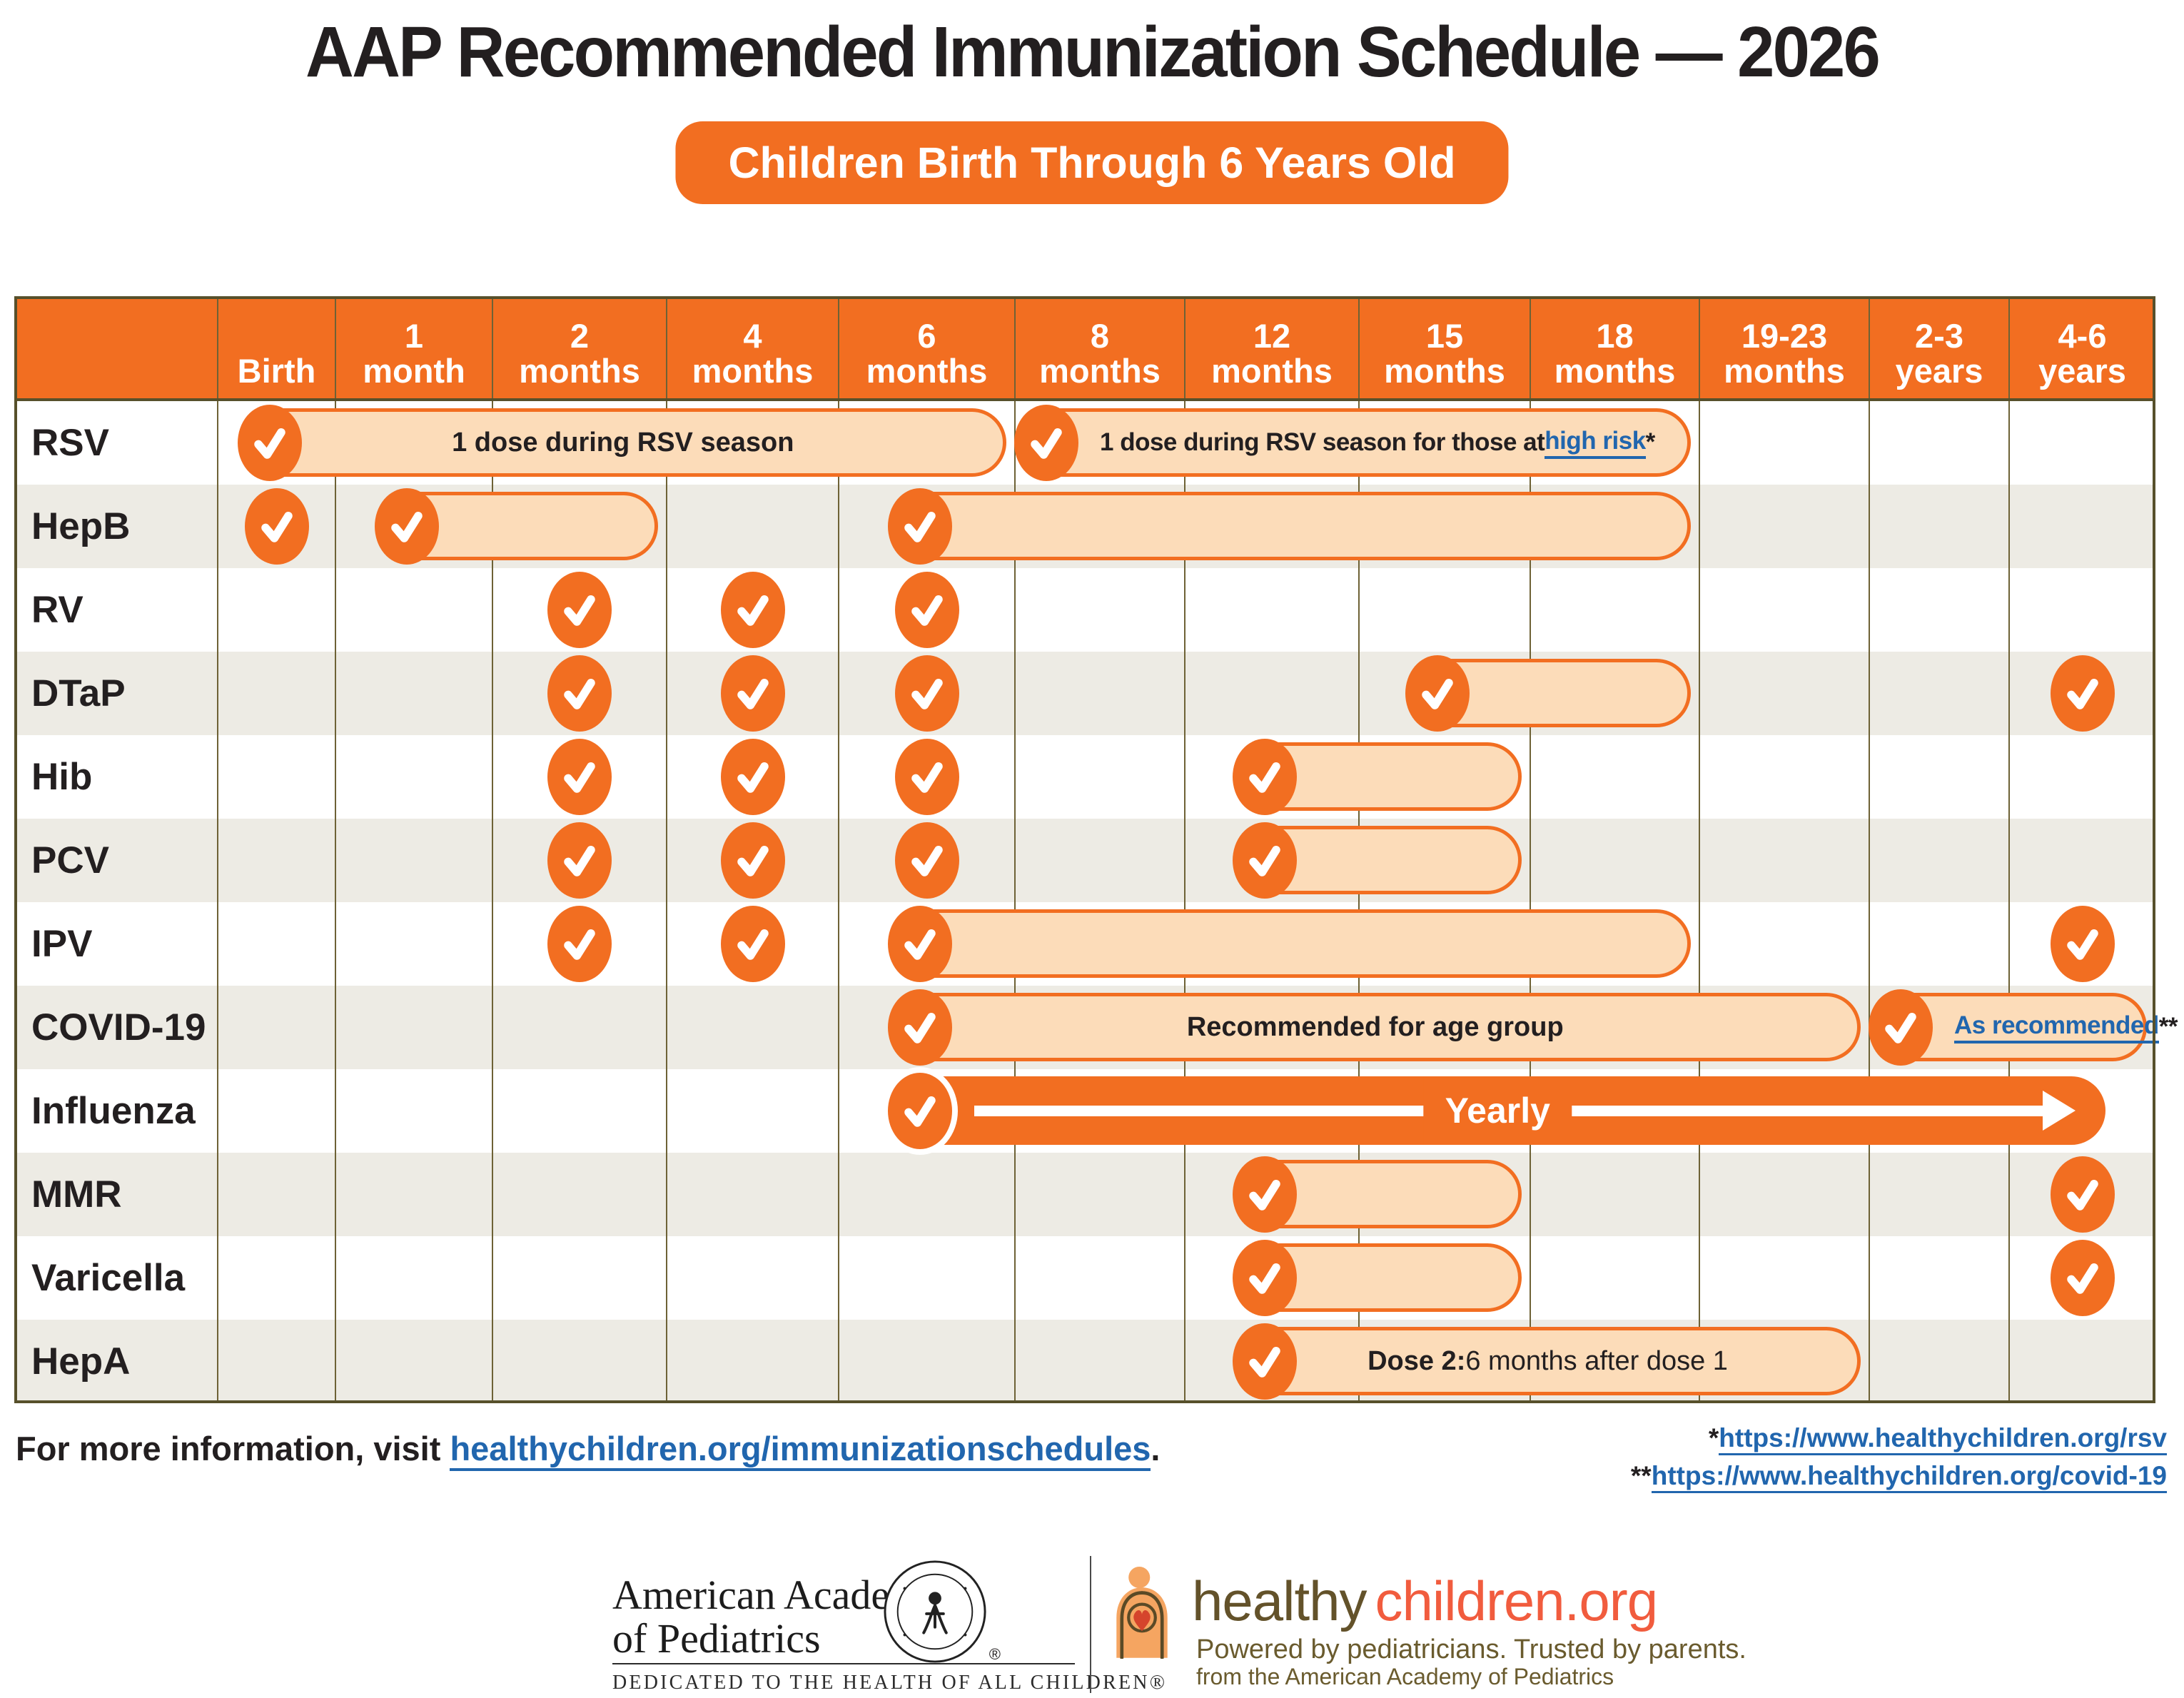 The height and width of the screenshot is (1698, 2184). I want to click on column-header-line: 1, so click(414, 336).